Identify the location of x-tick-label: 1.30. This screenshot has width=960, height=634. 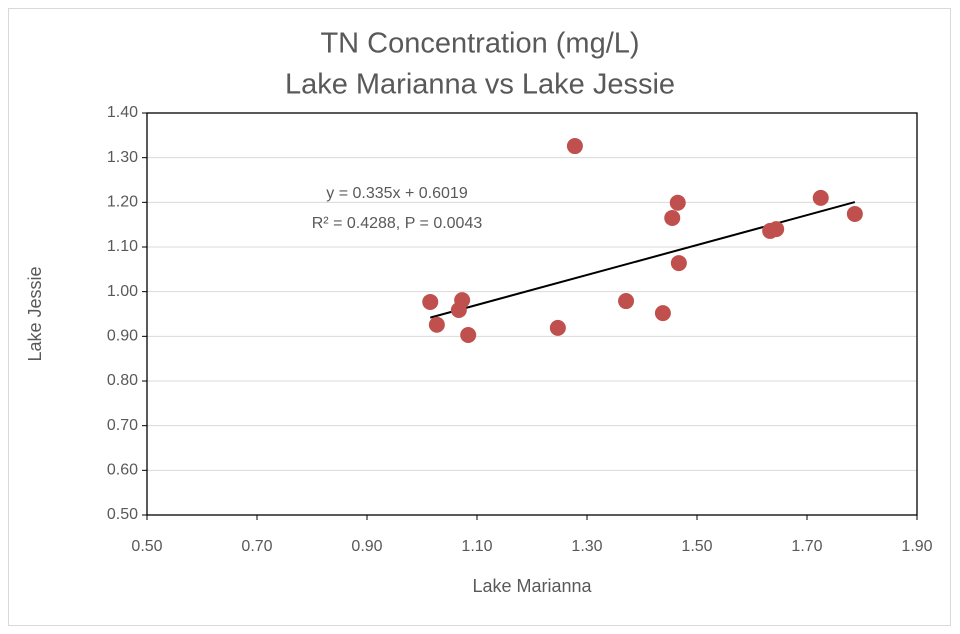
(586, 546).